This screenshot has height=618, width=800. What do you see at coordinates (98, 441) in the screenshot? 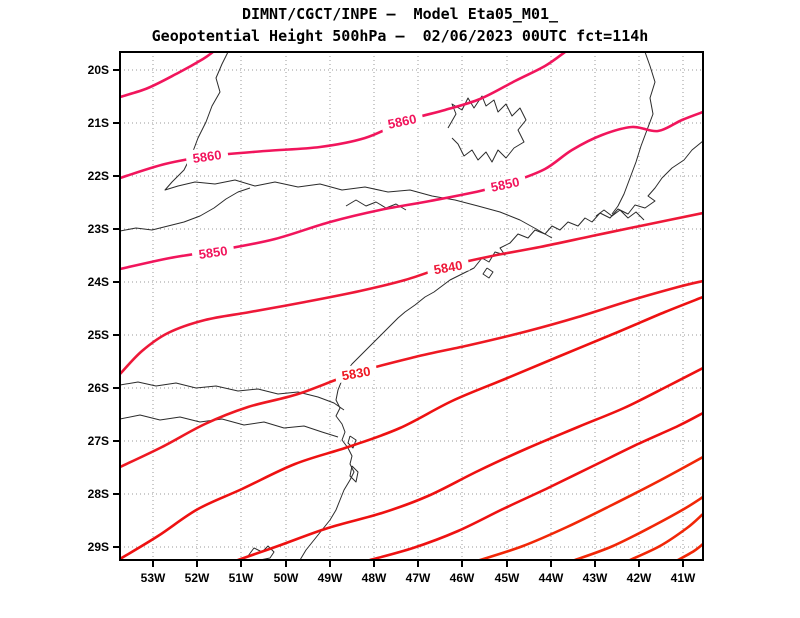
I see `y-tick-label: 27S` at bounding box center [98, 441].